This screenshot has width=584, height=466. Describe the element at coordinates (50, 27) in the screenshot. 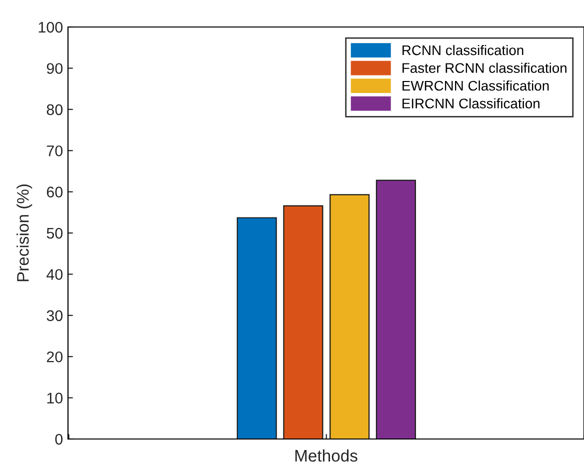

I see `y-tick-label: 100` at that location.